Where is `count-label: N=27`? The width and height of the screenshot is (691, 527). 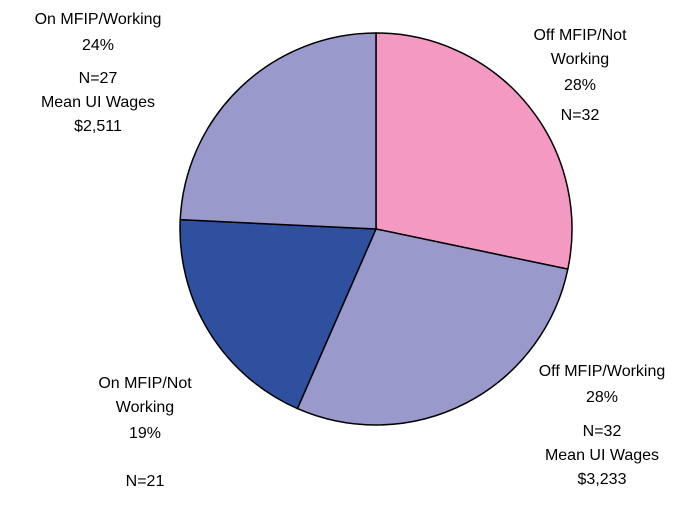
count-label: N=27 is located at coordinates (98, 78).